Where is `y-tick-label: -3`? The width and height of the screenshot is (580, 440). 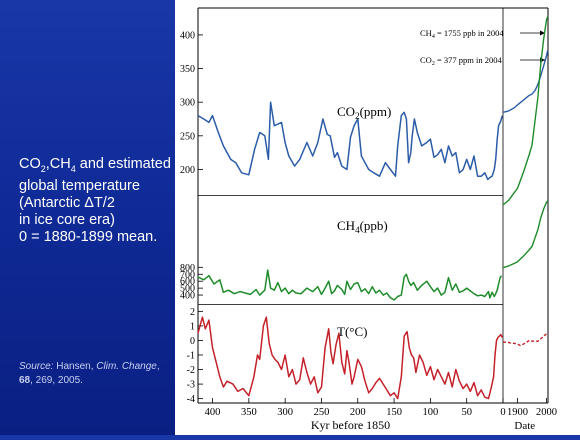
y-tick-label: -3 is located at coordinates (191, 385).